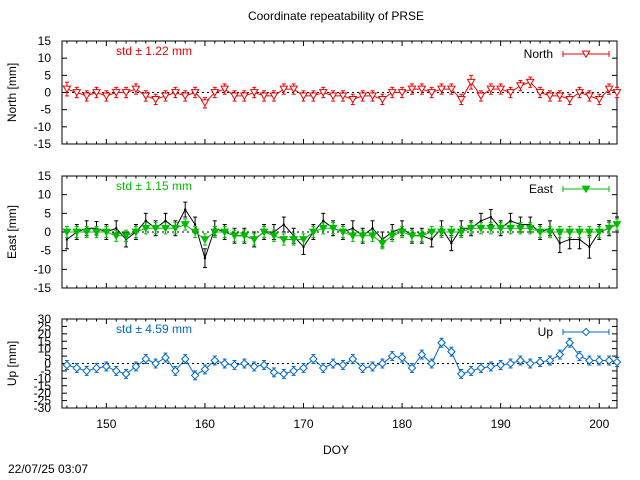  I want to click on up-y-tick-label: -20, so click(43, 393).